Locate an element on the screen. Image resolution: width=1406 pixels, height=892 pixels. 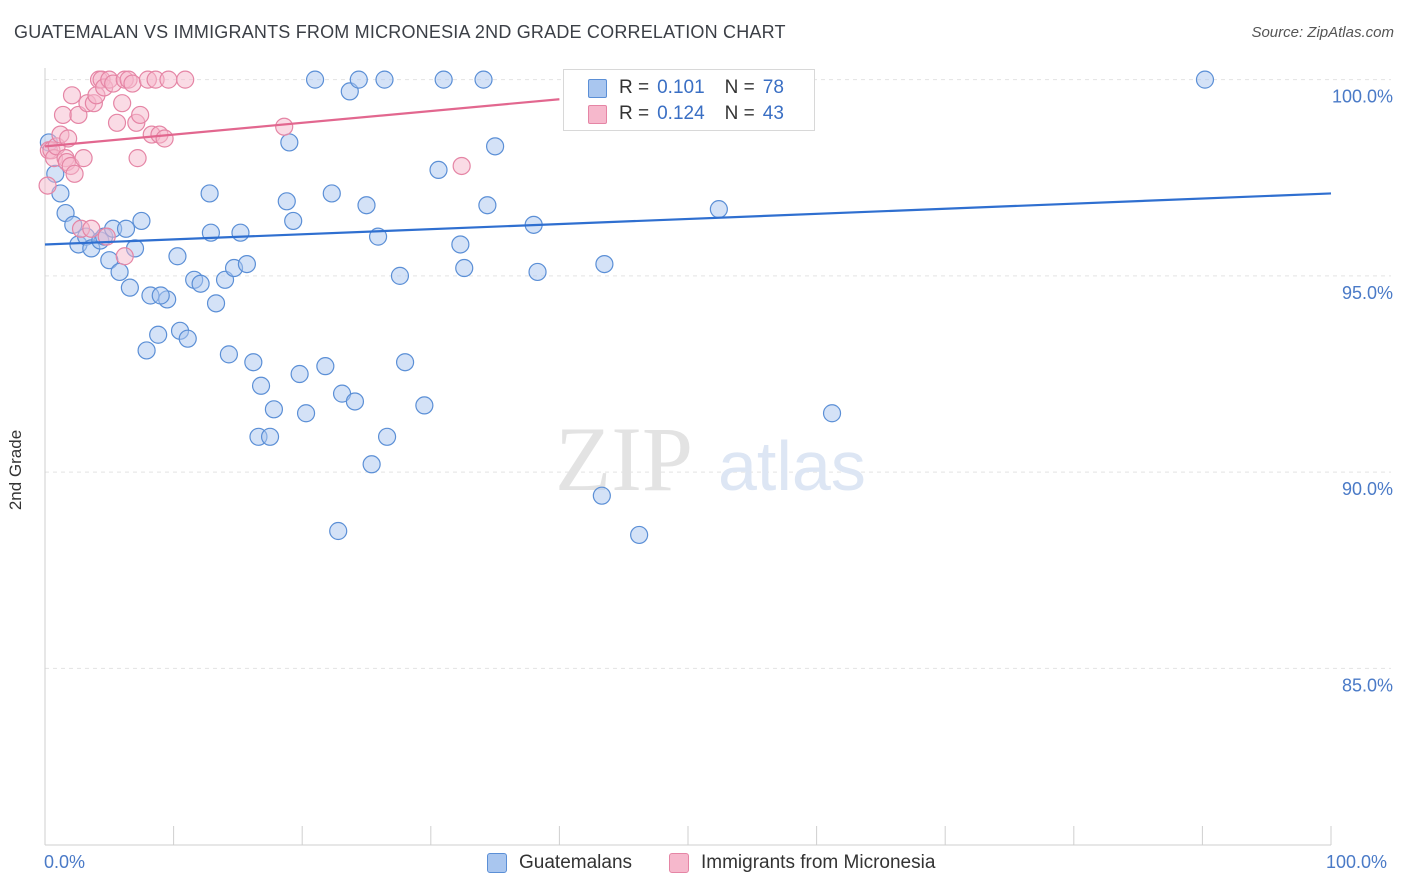
legend-item-micronesia: Immigrants from Micronesia is located at coordinates (802, 863).